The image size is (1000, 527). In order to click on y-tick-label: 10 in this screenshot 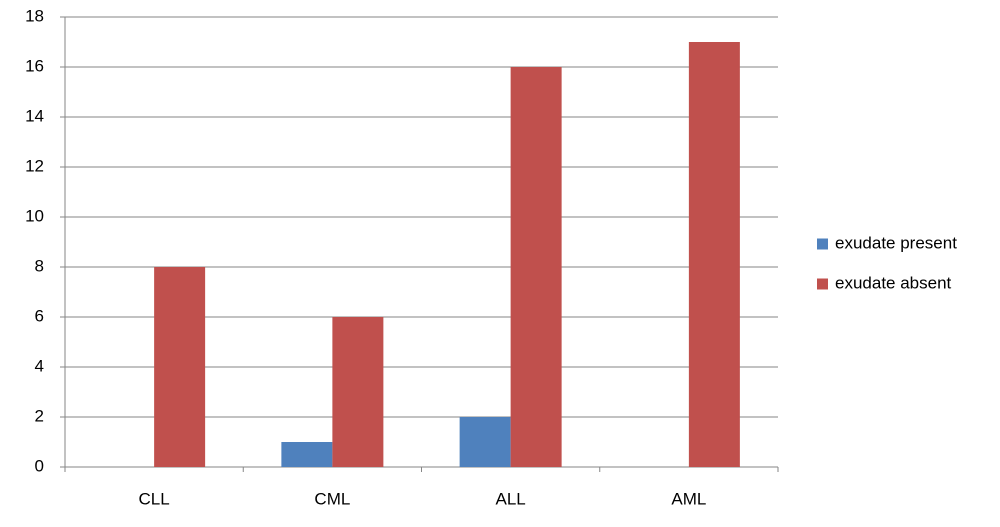, I will do `click(34, 215)`.